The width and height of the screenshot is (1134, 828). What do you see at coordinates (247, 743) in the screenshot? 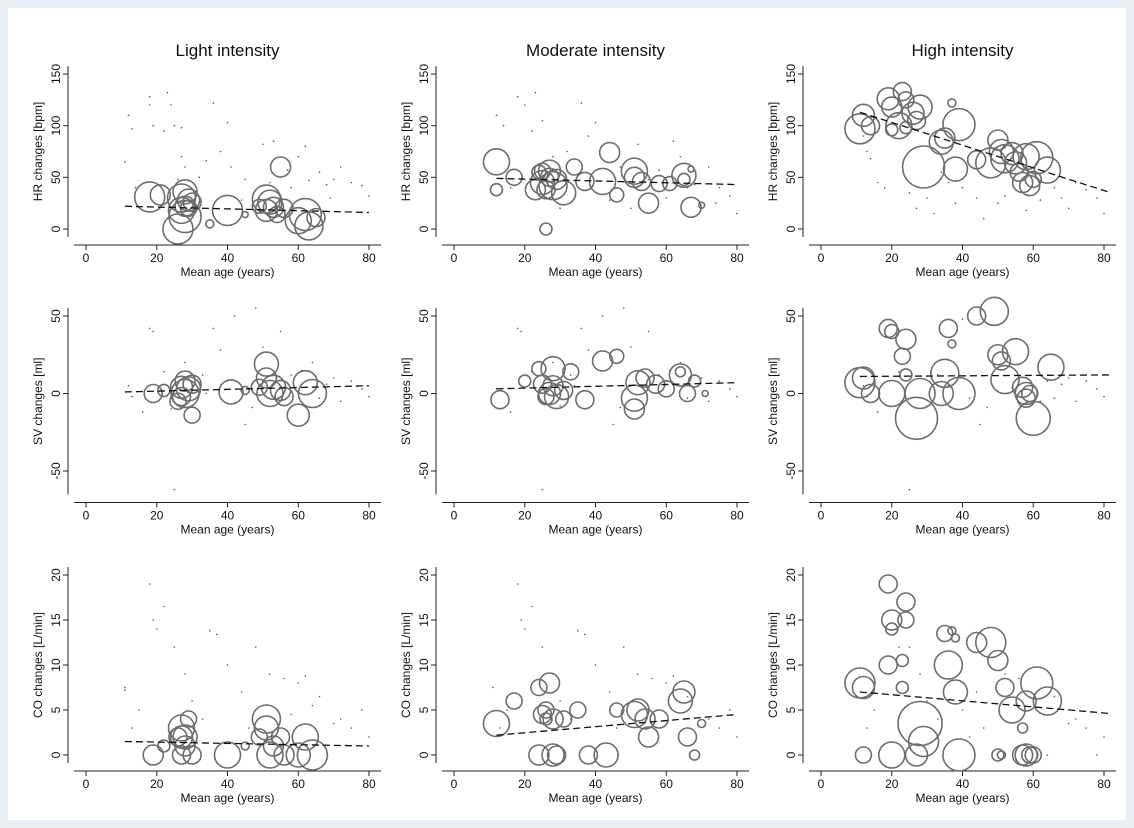
I see `trend-line` at bounding box center [247, 743].